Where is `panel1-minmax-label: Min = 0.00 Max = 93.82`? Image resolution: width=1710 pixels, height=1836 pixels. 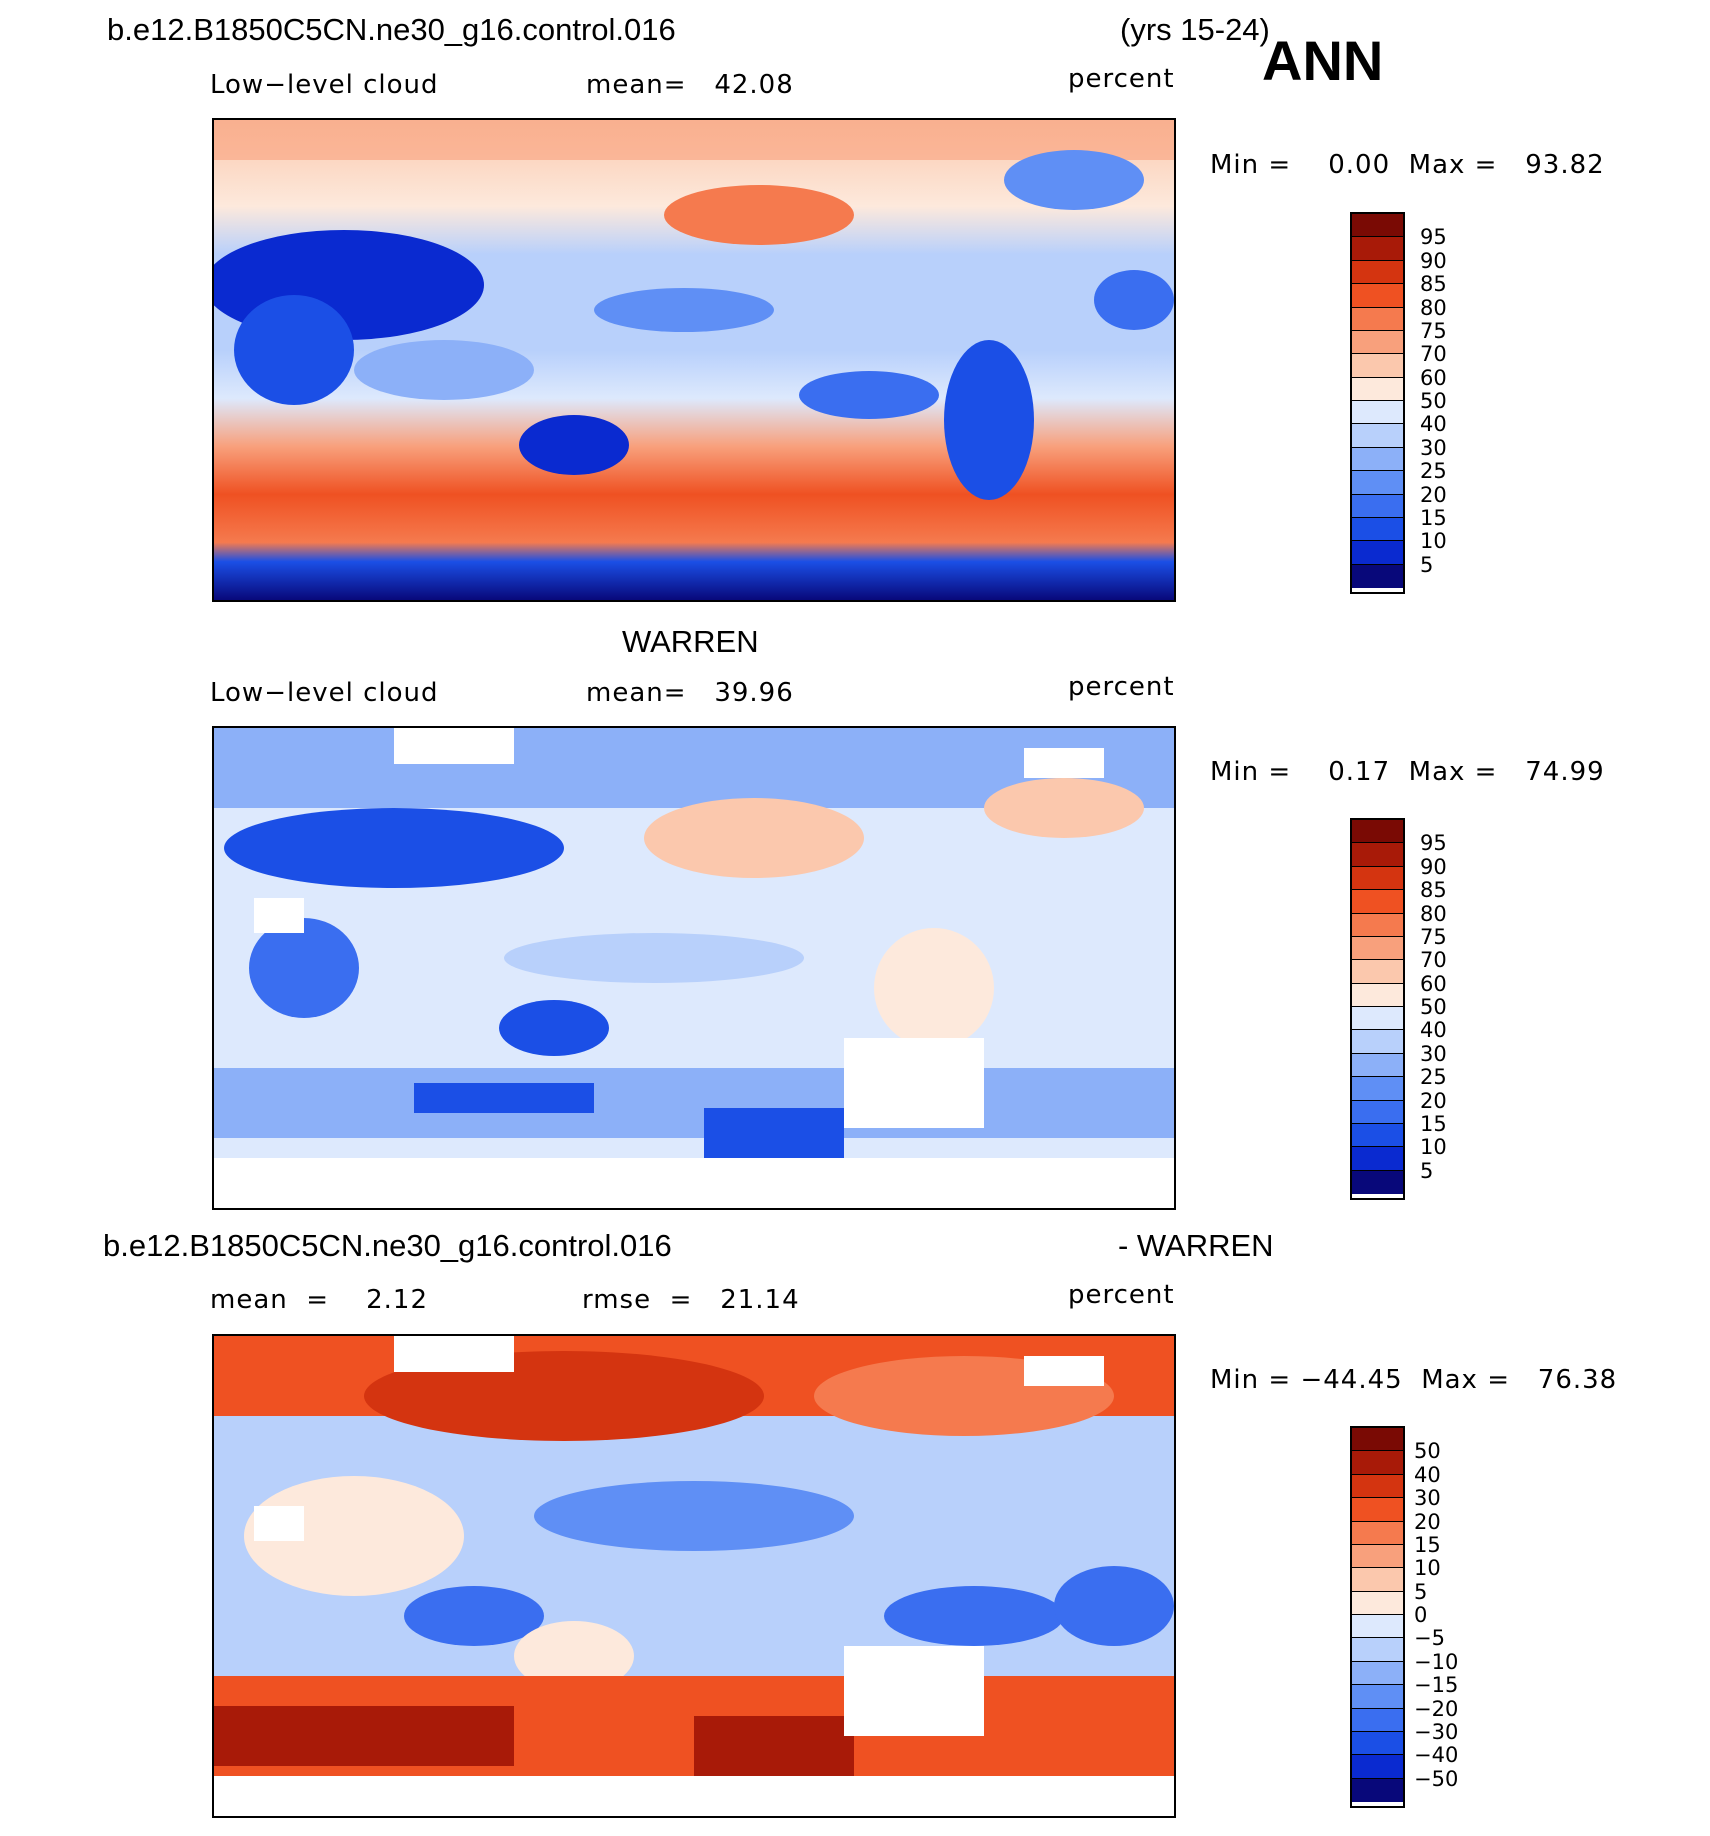 panel1-minmax-label: Min = 0.00 Max = 93.82 is located at coordinates (1407, 165).